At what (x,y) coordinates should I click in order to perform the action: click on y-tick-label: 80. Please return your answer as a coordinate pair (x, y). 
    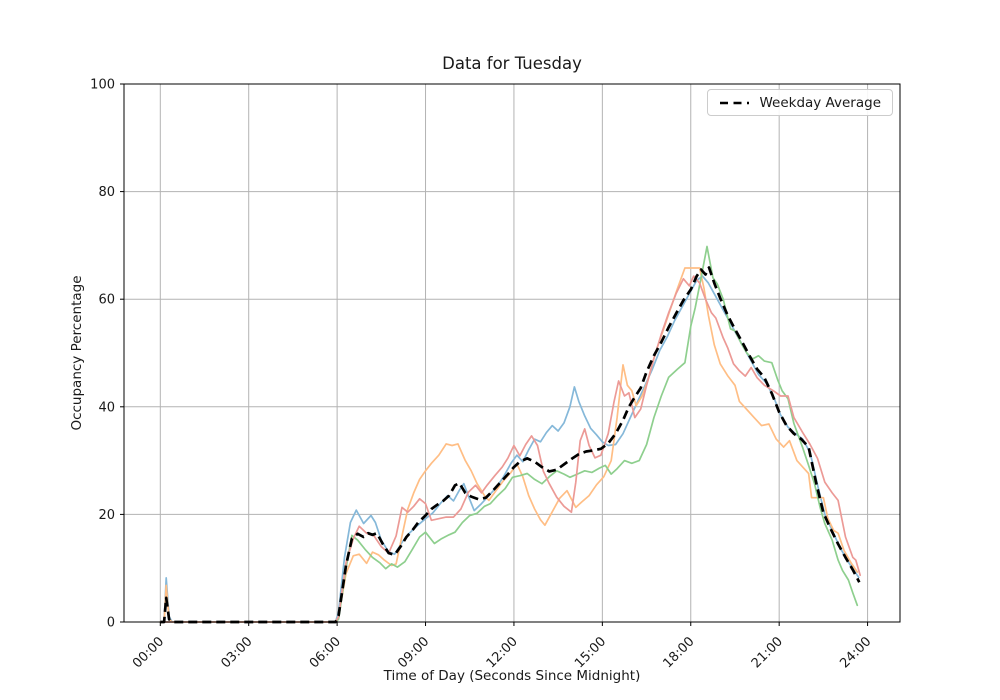
    Looking at the image, I should click on (106, 192).